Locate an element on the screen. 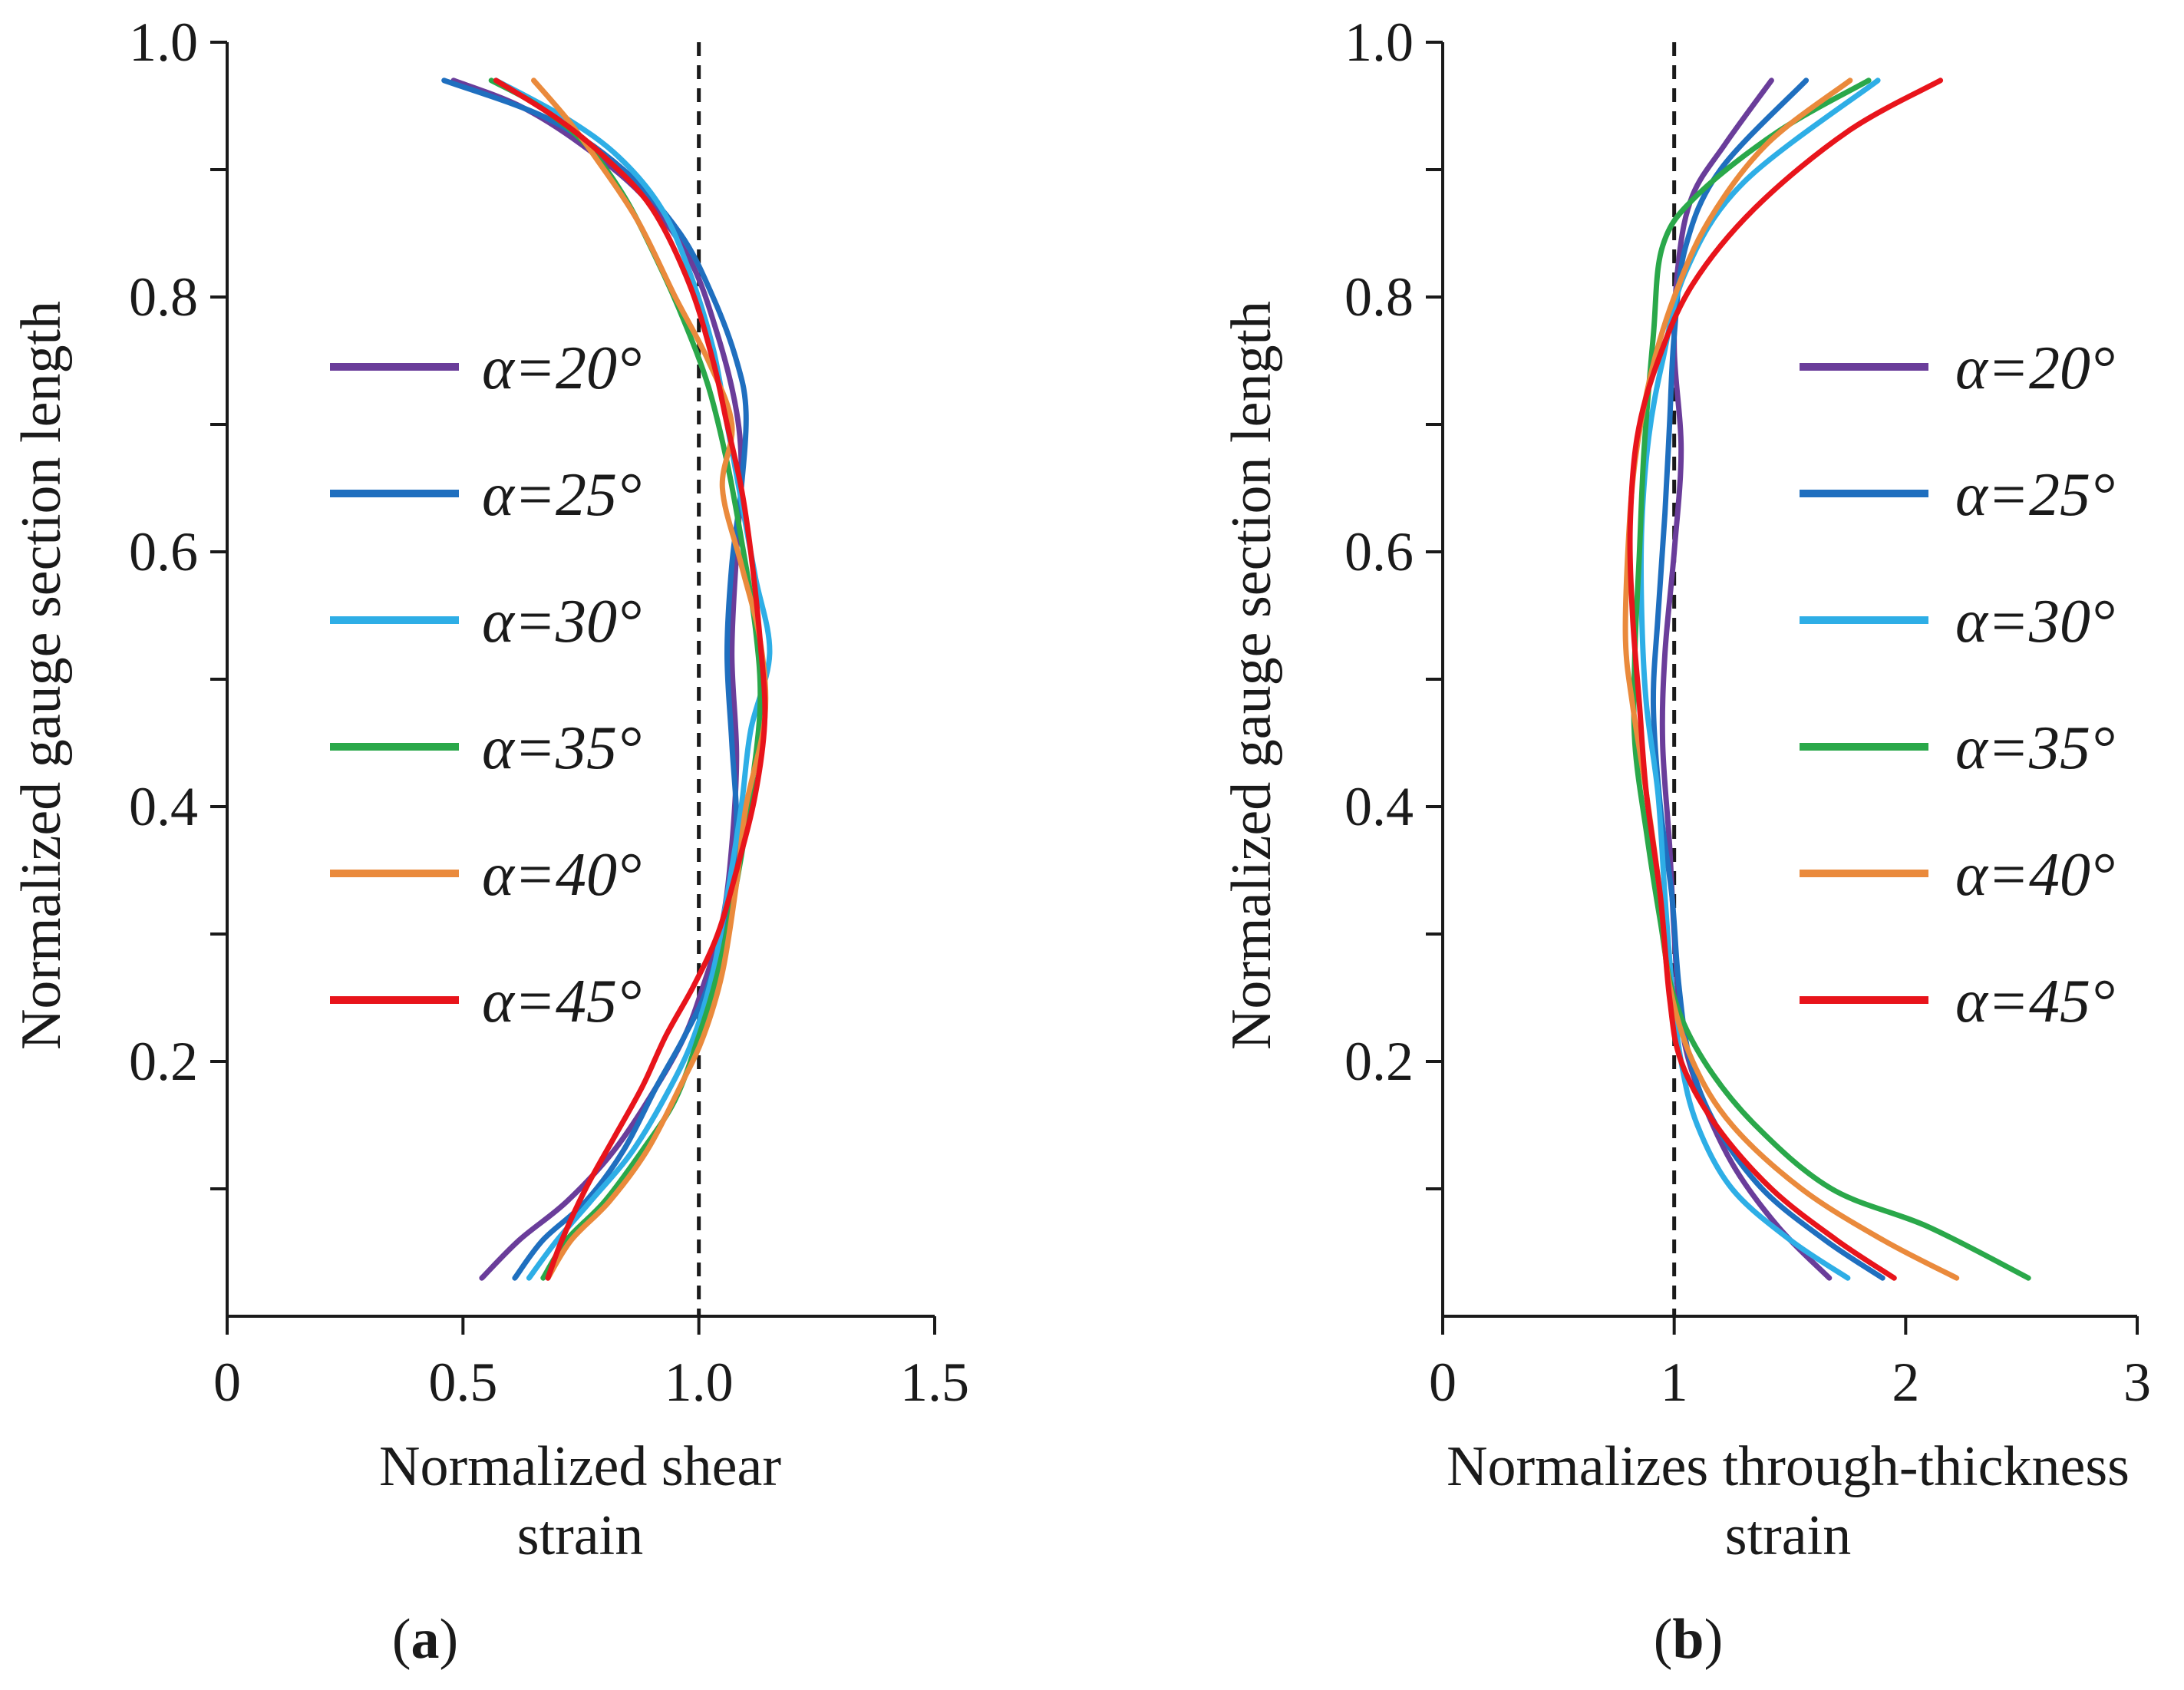 Image resolution: width=2184 pixels, height=1690 pixels. panel-a-y-tick-label: 0.2 is located at coordinates (163, 1061).